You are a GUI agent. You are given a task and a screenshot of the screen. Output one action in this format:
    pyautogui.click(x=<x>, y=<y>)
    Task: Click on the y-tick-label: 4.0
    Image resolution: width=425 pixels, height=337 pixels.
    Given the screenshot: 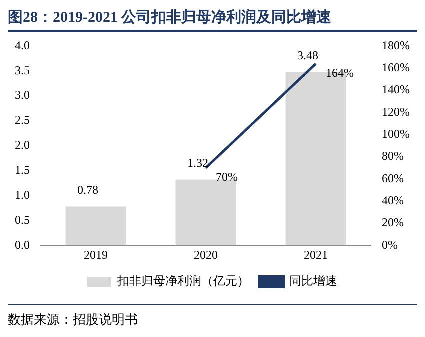 What is the action you would take?
    pyautogui.click(x=22, y=45)
    